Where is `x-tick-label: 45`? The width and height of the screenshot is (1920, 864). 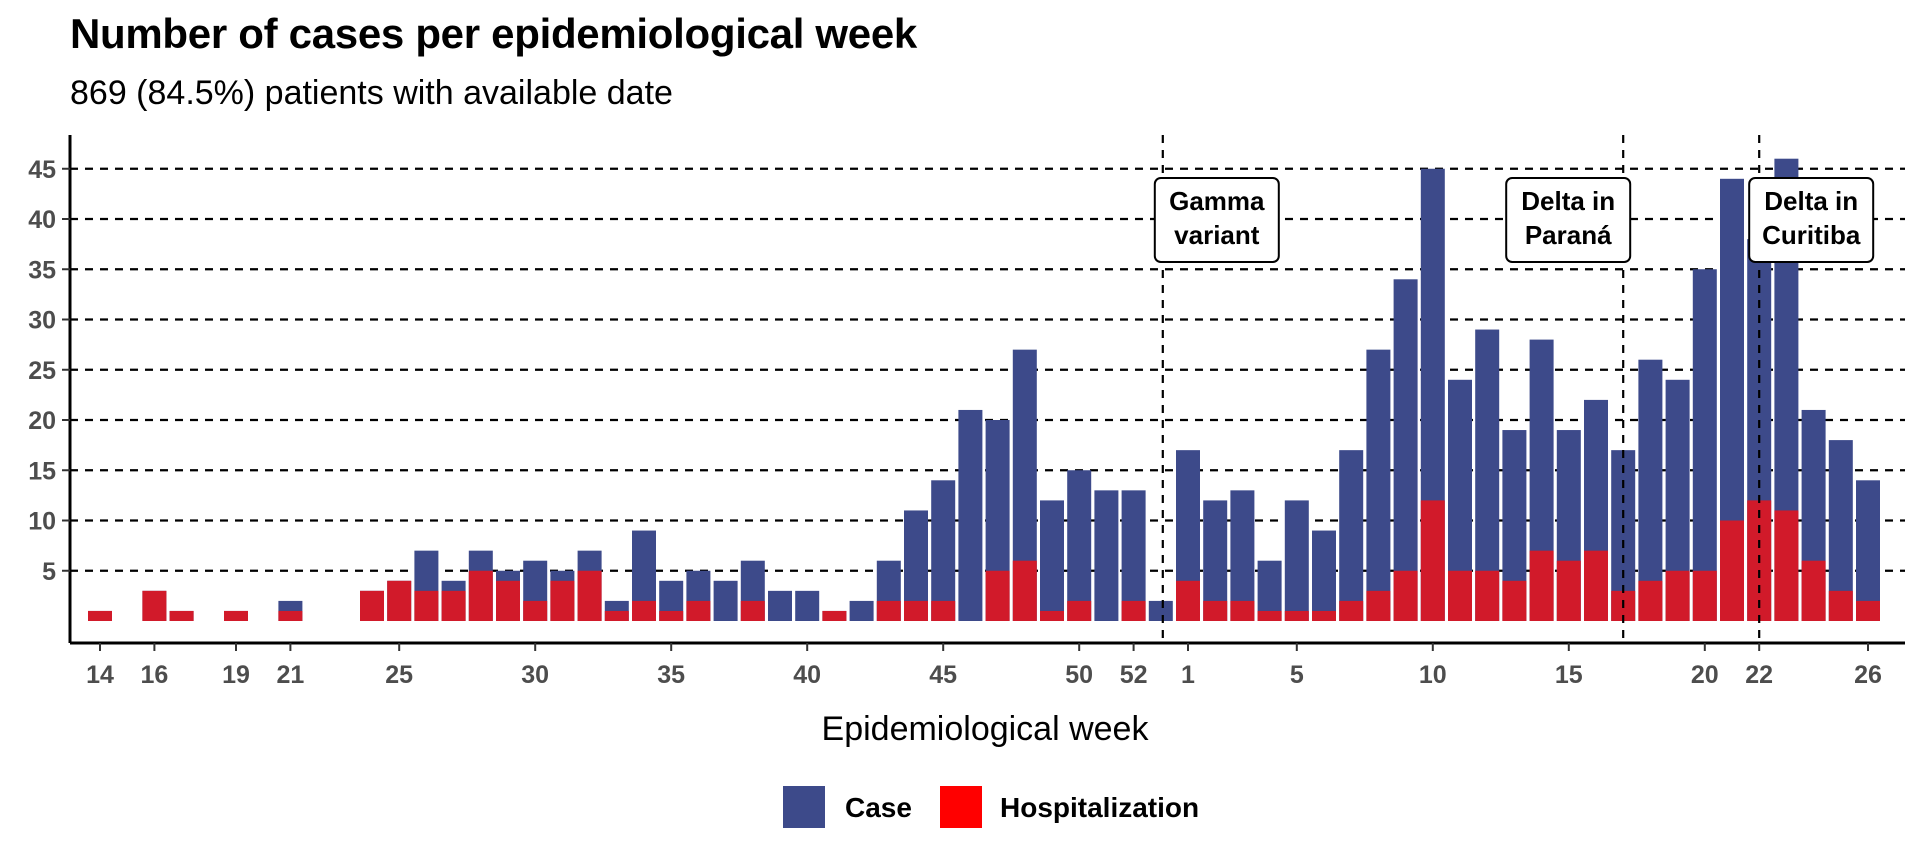
x-tick-label: 45 is located at coordinates (943, 675).